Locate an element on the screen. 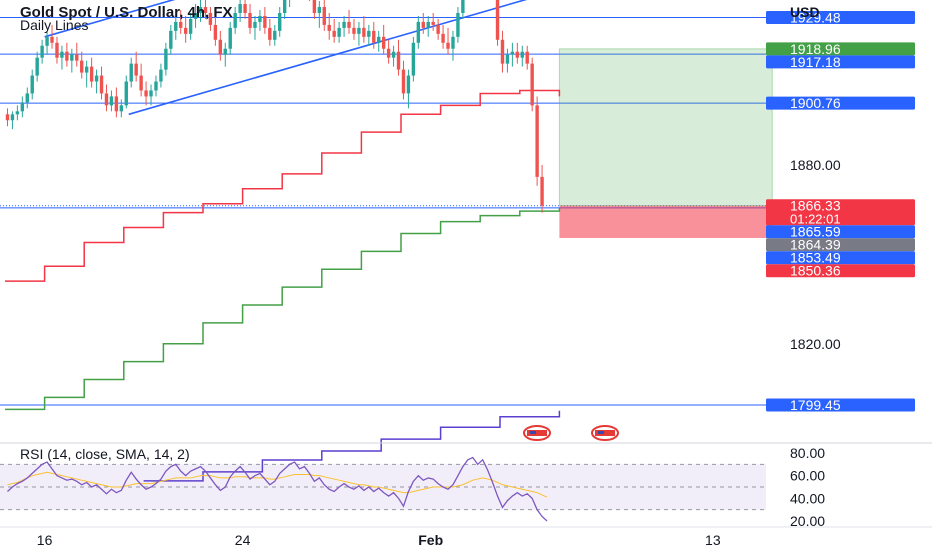 The image size is (932, 550). stop-zone is located at coordinates (666, 221).